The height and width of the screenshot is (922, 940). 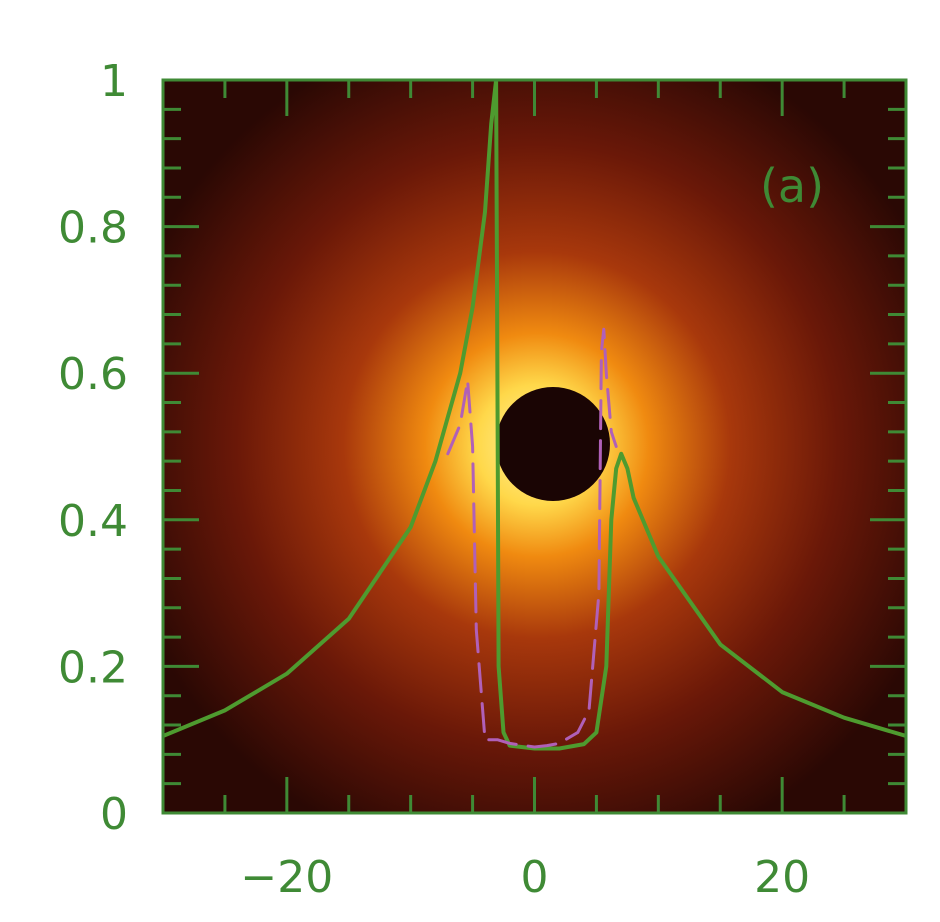 I want to click on x-tick-label: 20, so click(x=782, y=877).